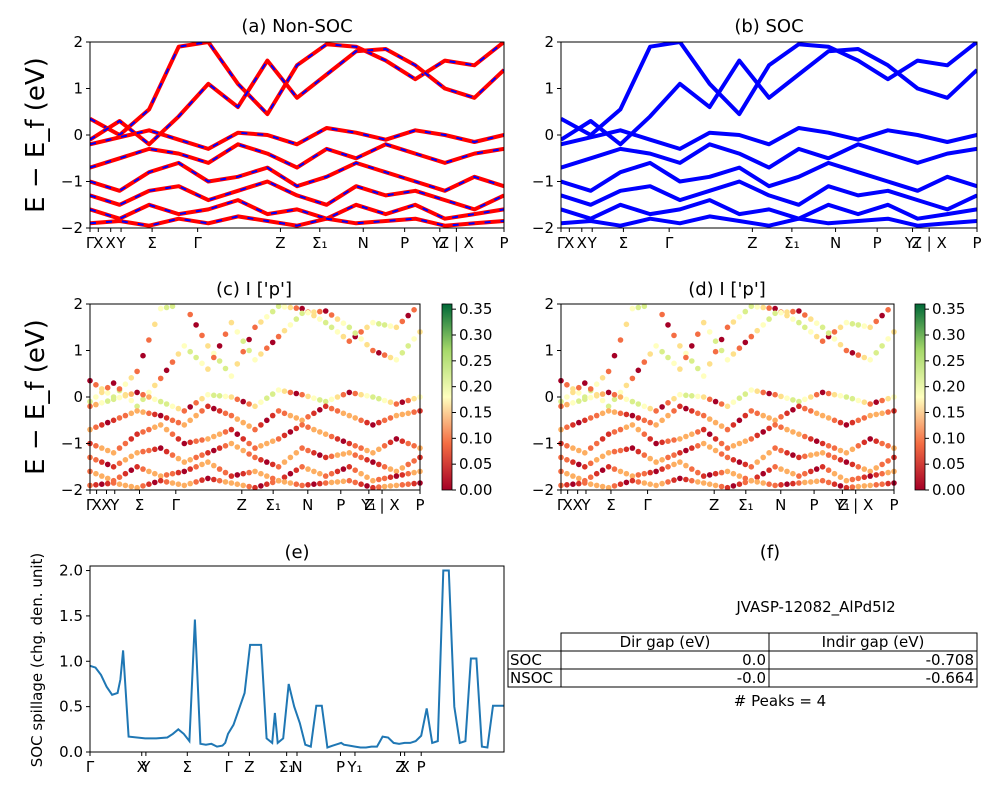 The image size is (1000, 800). I want to click on x-tick-label: P, so click(340, 767).